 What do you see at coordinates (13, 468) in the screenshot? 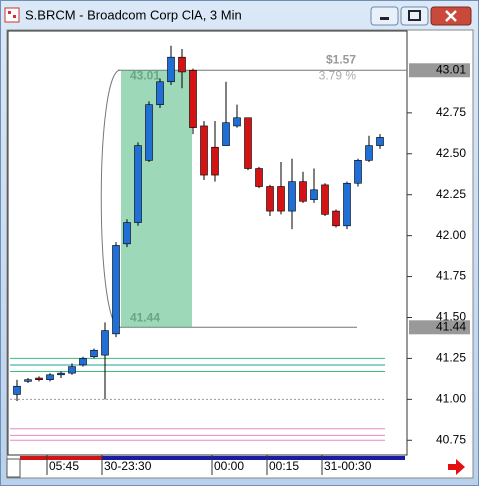
I see `scroll-box` at bounding box center [13, 468].